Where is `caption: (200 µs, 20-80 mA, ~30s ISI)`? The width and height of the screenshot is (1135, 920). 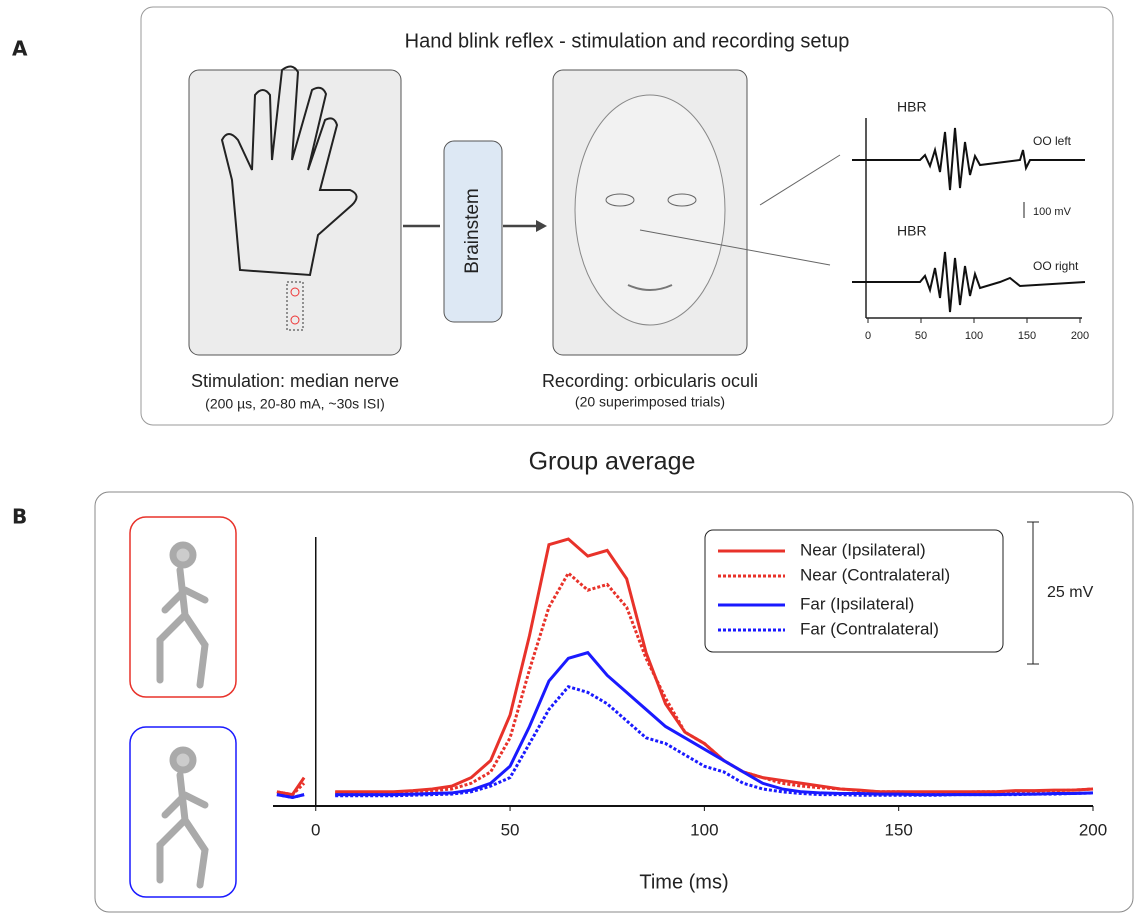
caption: (200 µs, 20-80 mA, ~30s ISI) is located at coordinates (295, 404).